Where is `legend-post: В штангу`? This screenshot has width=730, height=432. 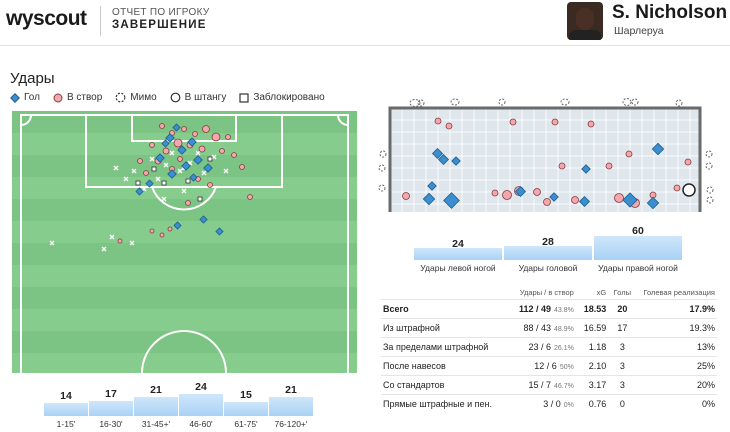
legend-post: В штангу is located at coordinates (198, 97).